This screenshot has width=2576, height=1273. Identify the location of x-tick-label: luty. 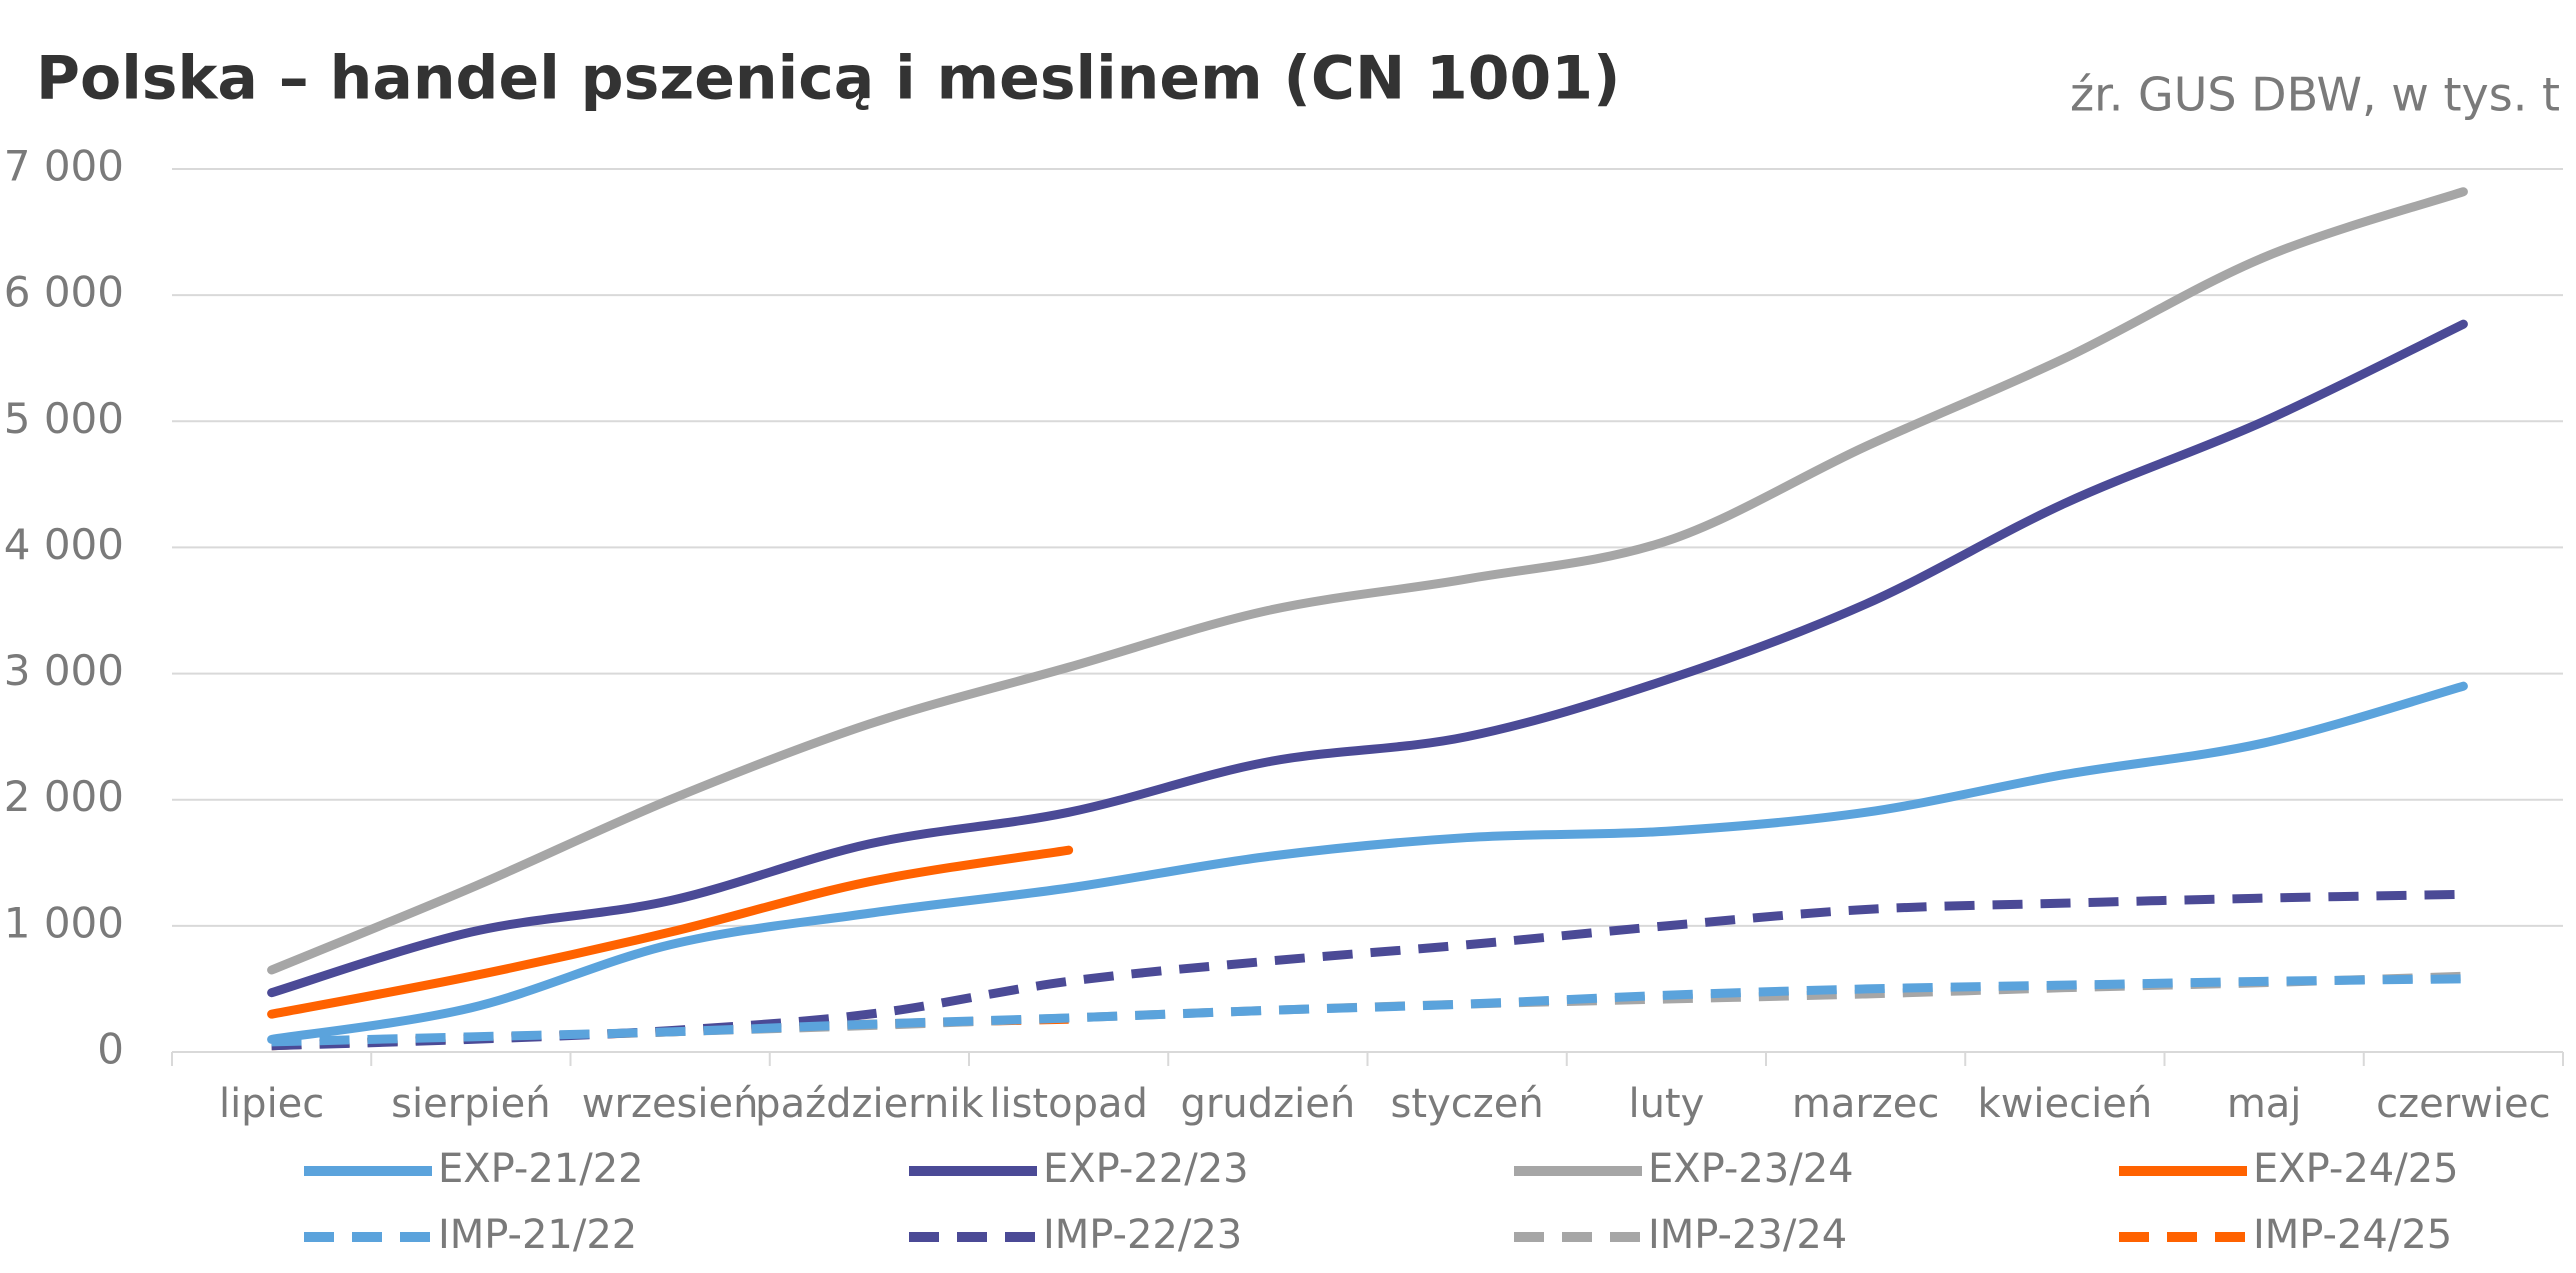
(1666, 1104).